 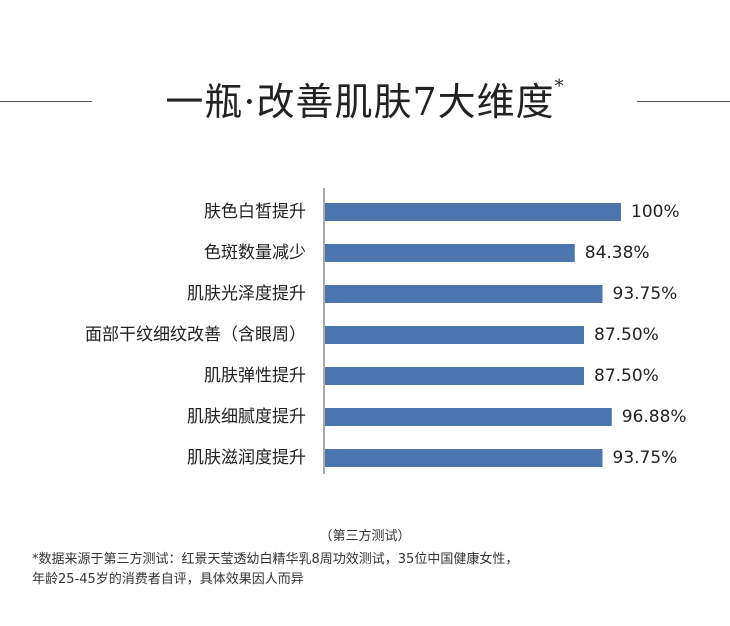 I want to click on footnote-line-1: *数据来源于第三方测试：红景天莹透幼白精华乳8周功效测试，35位中国健康女性，, so click(x=275, y=559).